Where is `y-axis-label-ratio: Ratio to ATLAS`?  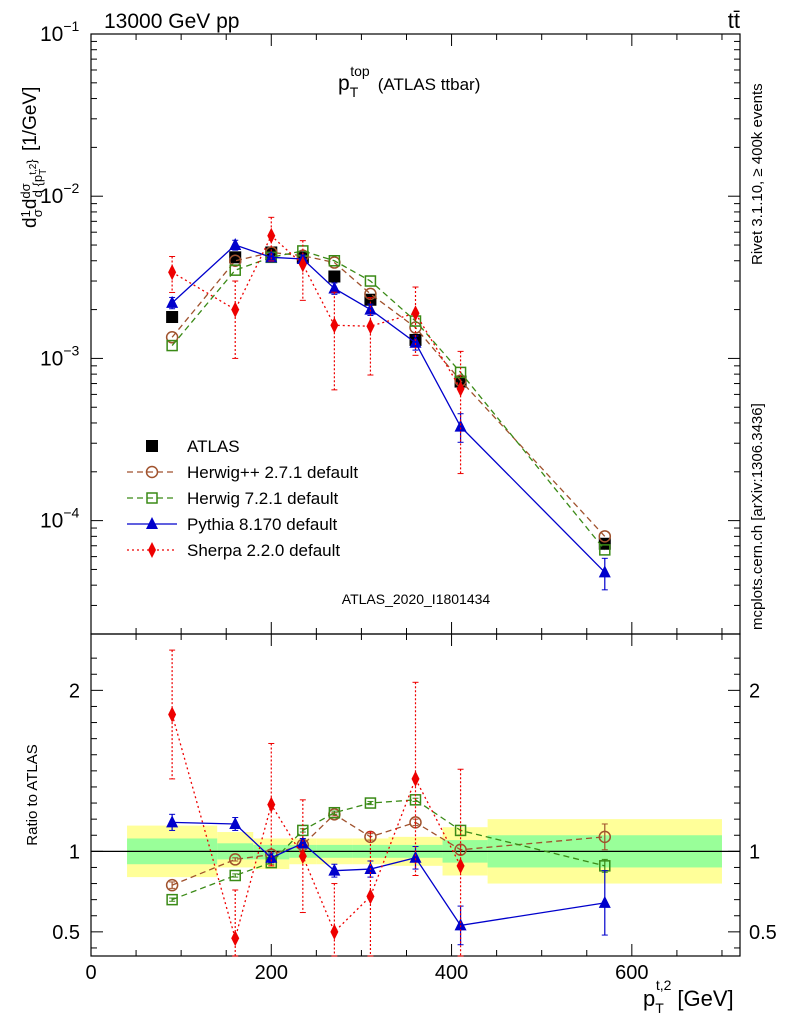 y-axis-label-ratio: Ratio to ATLAS is located at coordinates (32, 794).